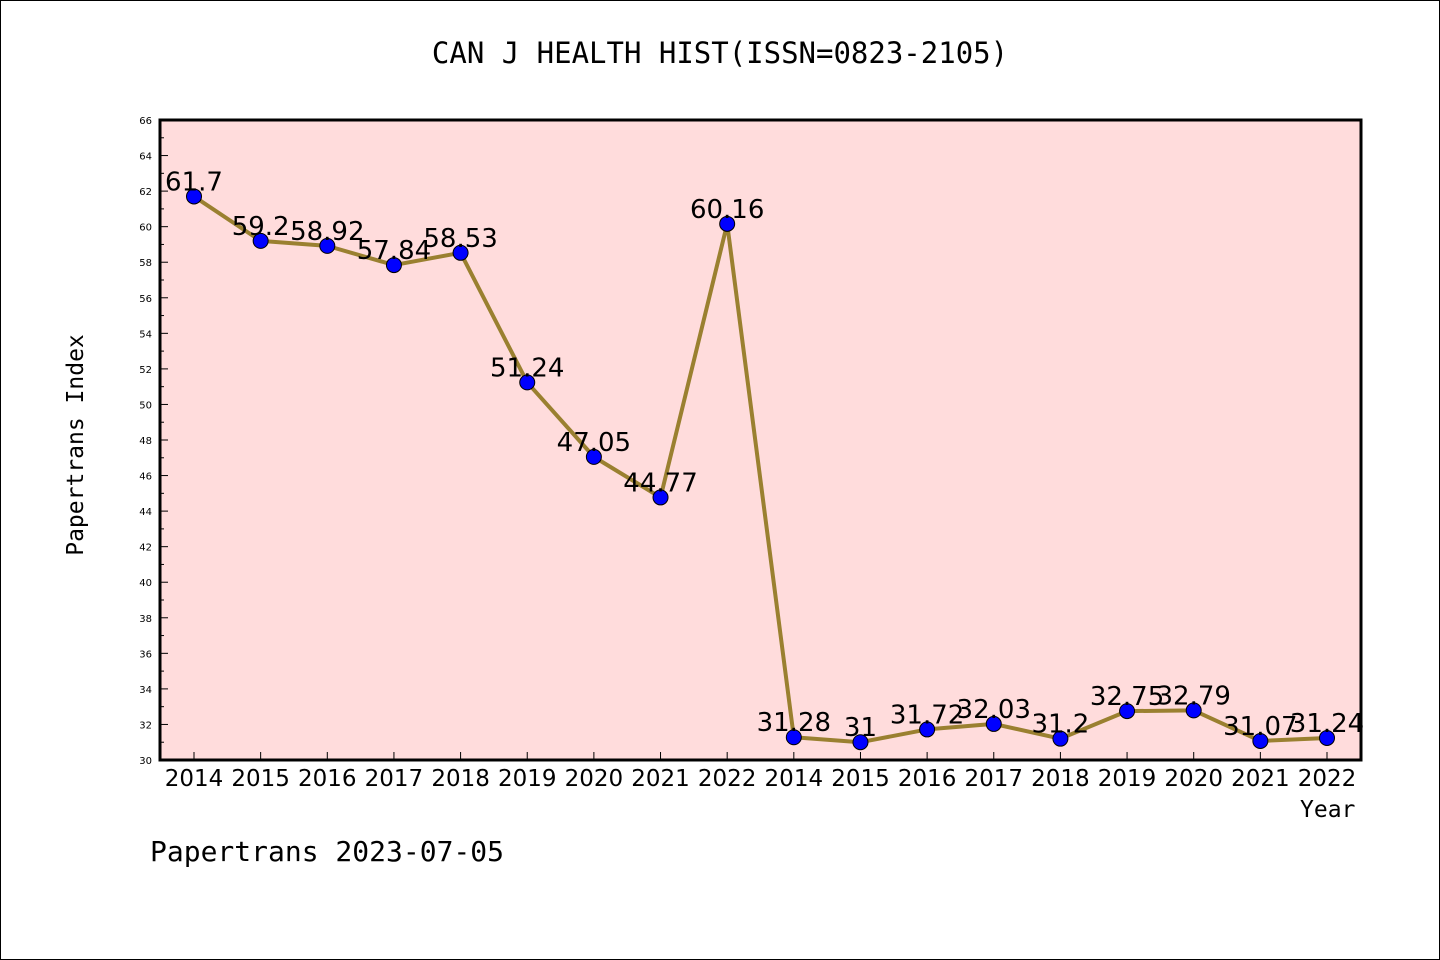 This screenshot has width=1440, height=960. What do you see at coordinates (1193, 696) in the screenshot?
I see `data-label: 32.79` at bounding box center [1193, 696].